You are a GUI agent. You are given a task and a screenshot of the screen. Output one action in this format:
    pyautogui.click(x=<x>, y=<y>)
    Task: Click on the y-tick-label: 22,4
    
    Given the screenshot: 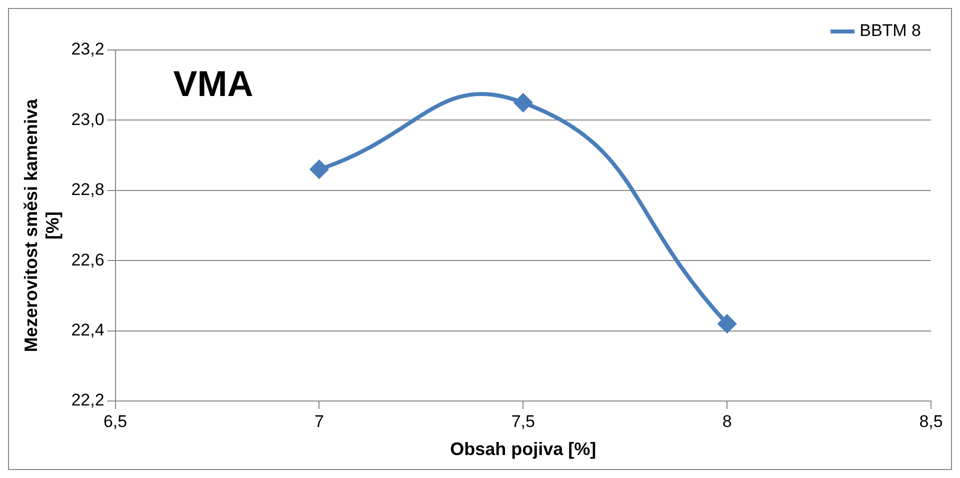 What is the action you would take?
    pyautogui.click(x=87, y=330)
    